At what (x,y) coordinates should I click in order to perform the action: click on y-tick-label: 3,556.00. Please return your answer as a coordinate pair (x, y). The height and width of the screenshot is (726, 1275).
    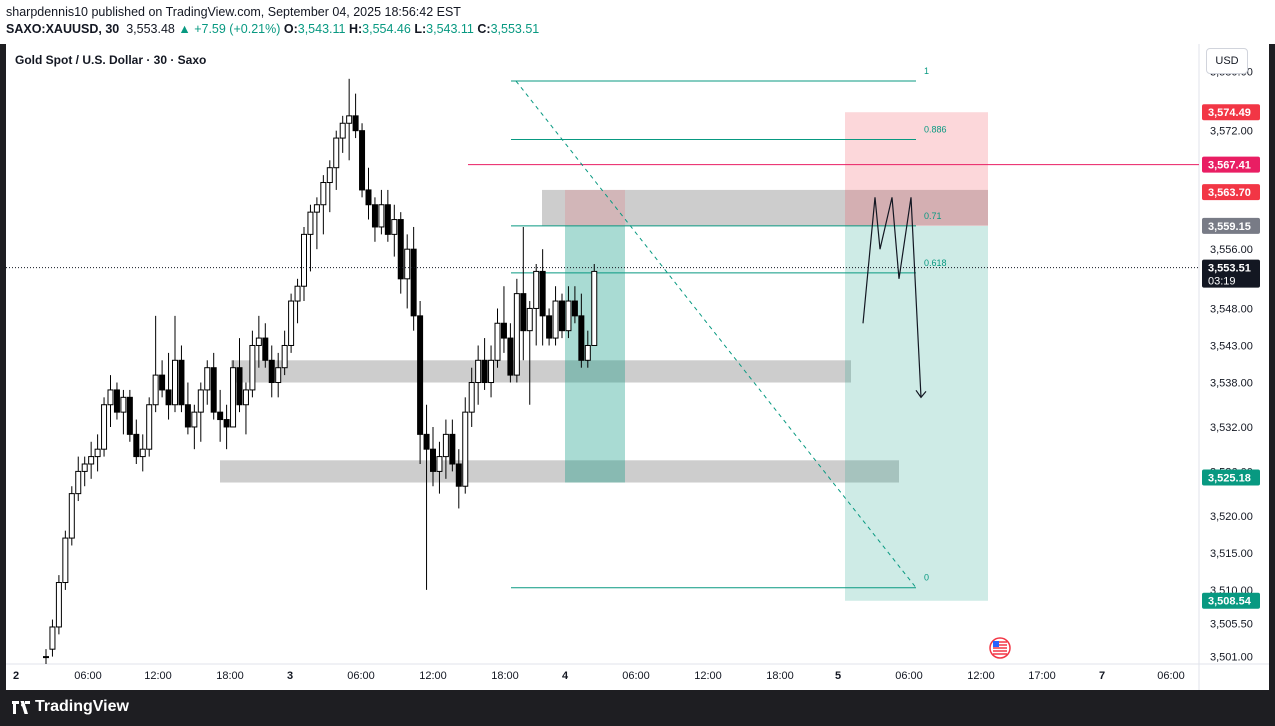
    Looking at the image, I should click on (1231, 250).